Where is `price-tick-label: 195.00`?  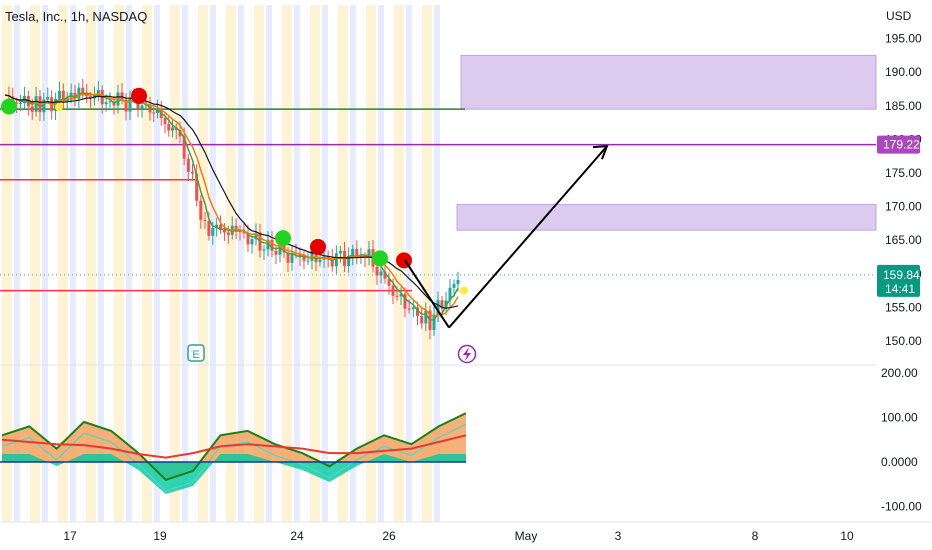
price-tick-label: 195.00 is located at coordinates (903, 39).